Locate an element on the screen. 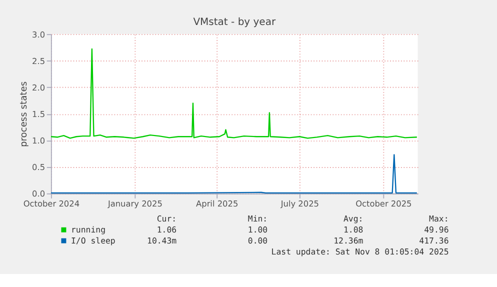 This screenshot has height=287, width=497. y-tick-label: 2.5 is located at coordinates (39, 61).